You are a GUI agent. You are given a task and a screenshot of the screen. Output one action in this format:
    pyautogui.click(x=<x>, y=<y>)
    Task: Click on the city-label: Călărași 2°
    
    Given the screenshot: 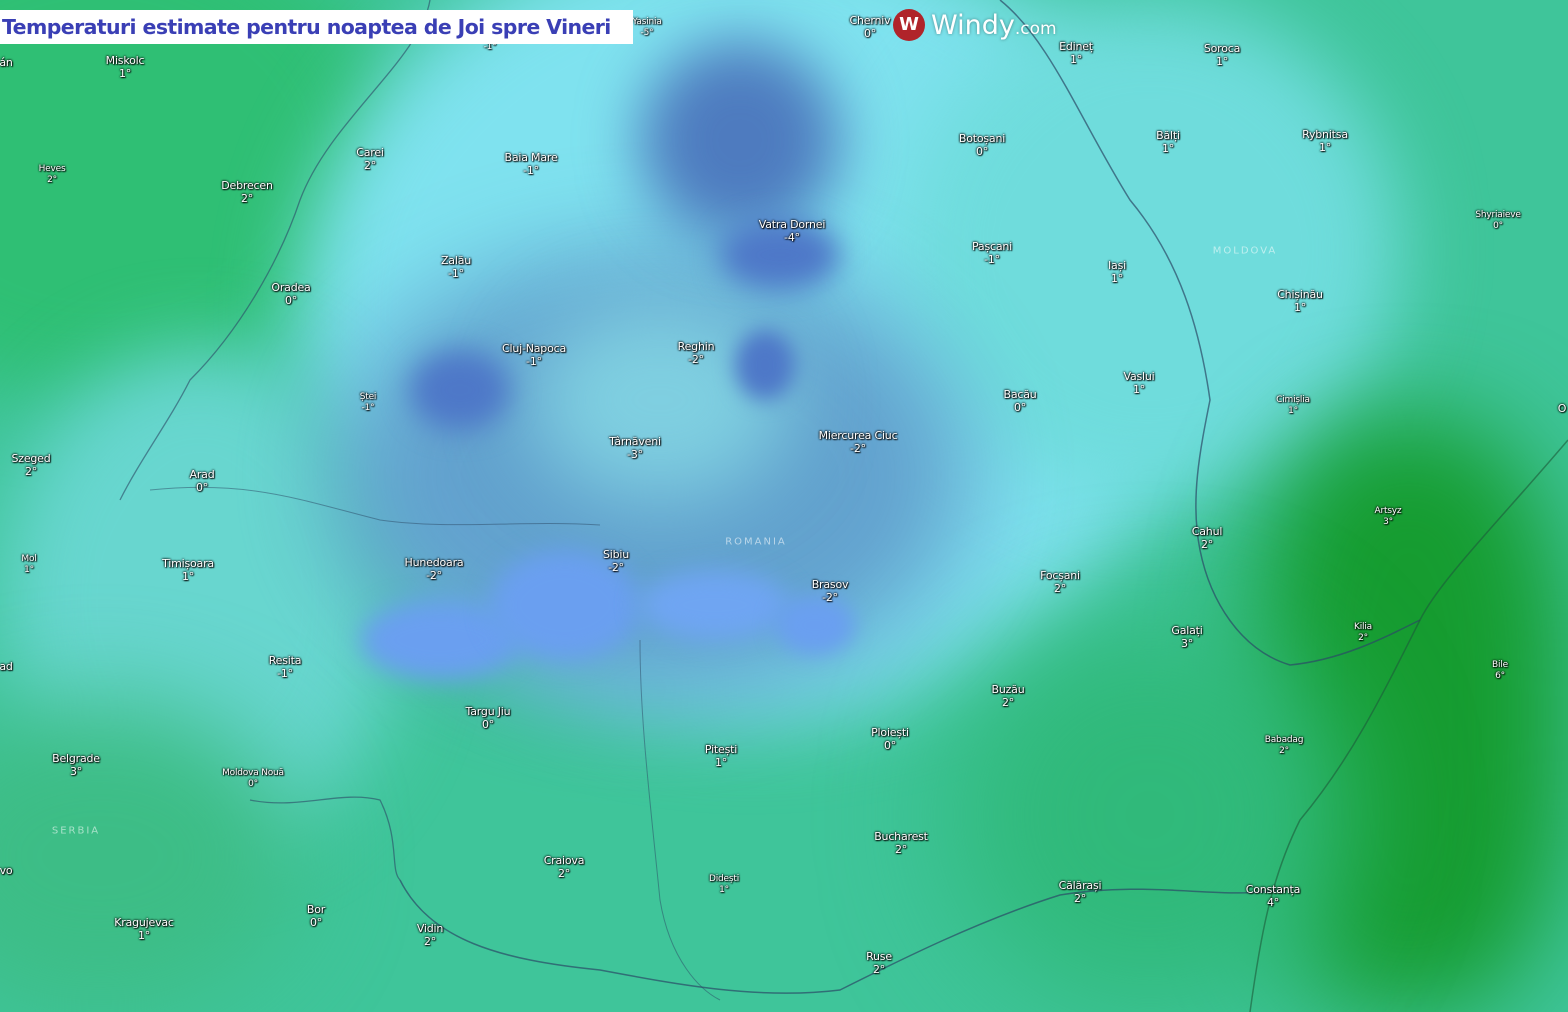 What is the action you would take?
    pyautogui.click(x=1080, y=892)
    